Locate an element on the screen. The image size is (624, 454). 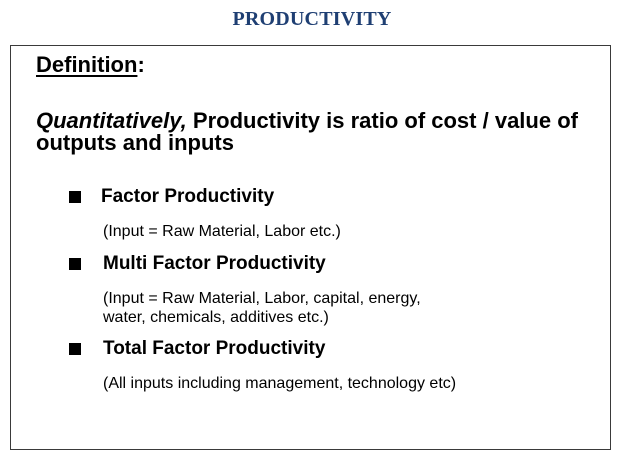
bullet-total-factor-productivity: Total Factor Productivity is located at coordinates (197, 349).